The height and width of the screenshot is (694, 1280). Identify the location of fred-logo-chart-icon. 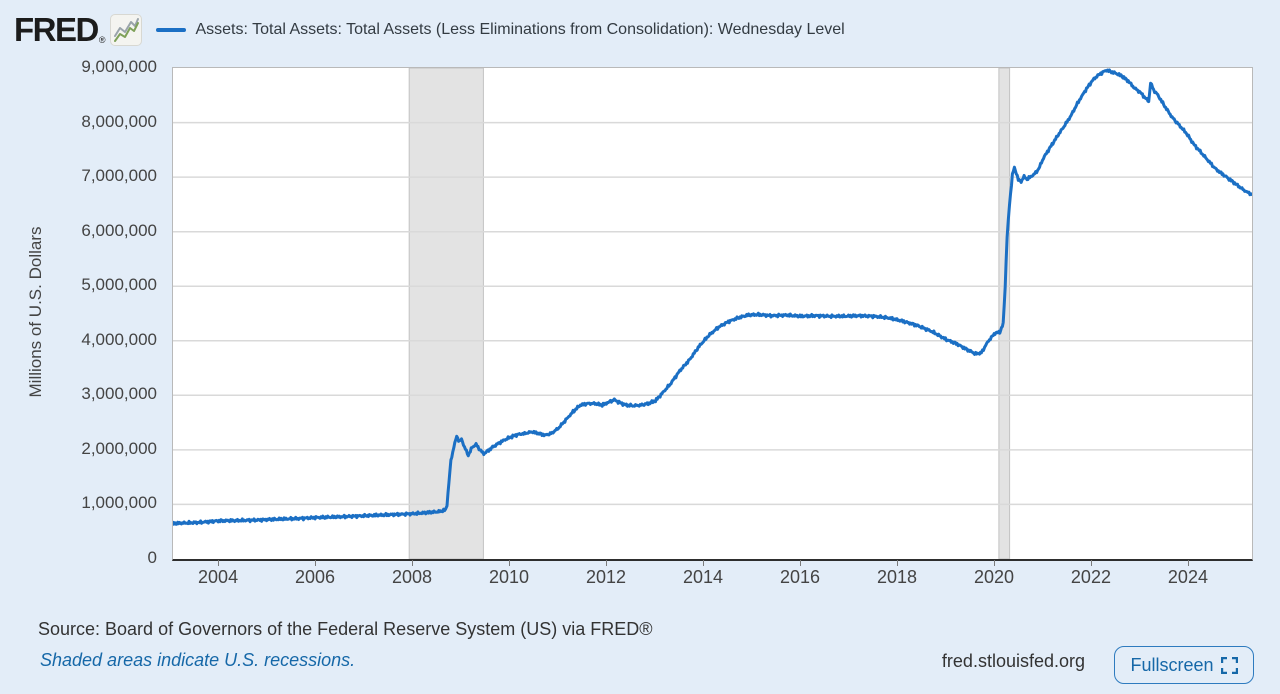
(126, 30).